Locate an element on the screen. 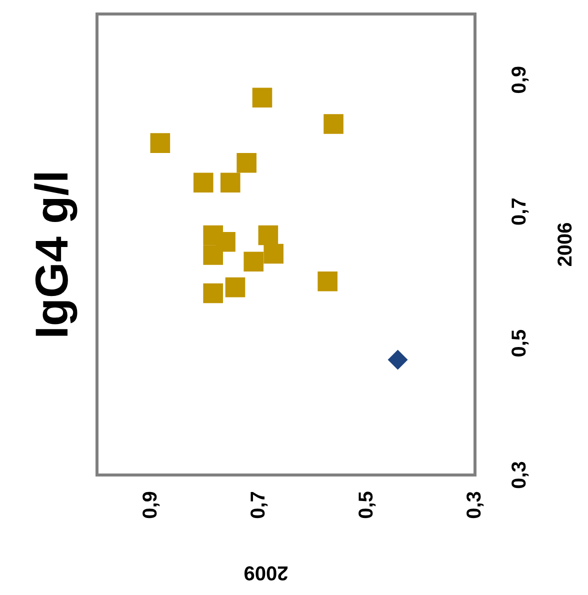 The height and width of the screenshot is (595, 588). y-tick-label: 0,9 is located at coordinates (519, 80).